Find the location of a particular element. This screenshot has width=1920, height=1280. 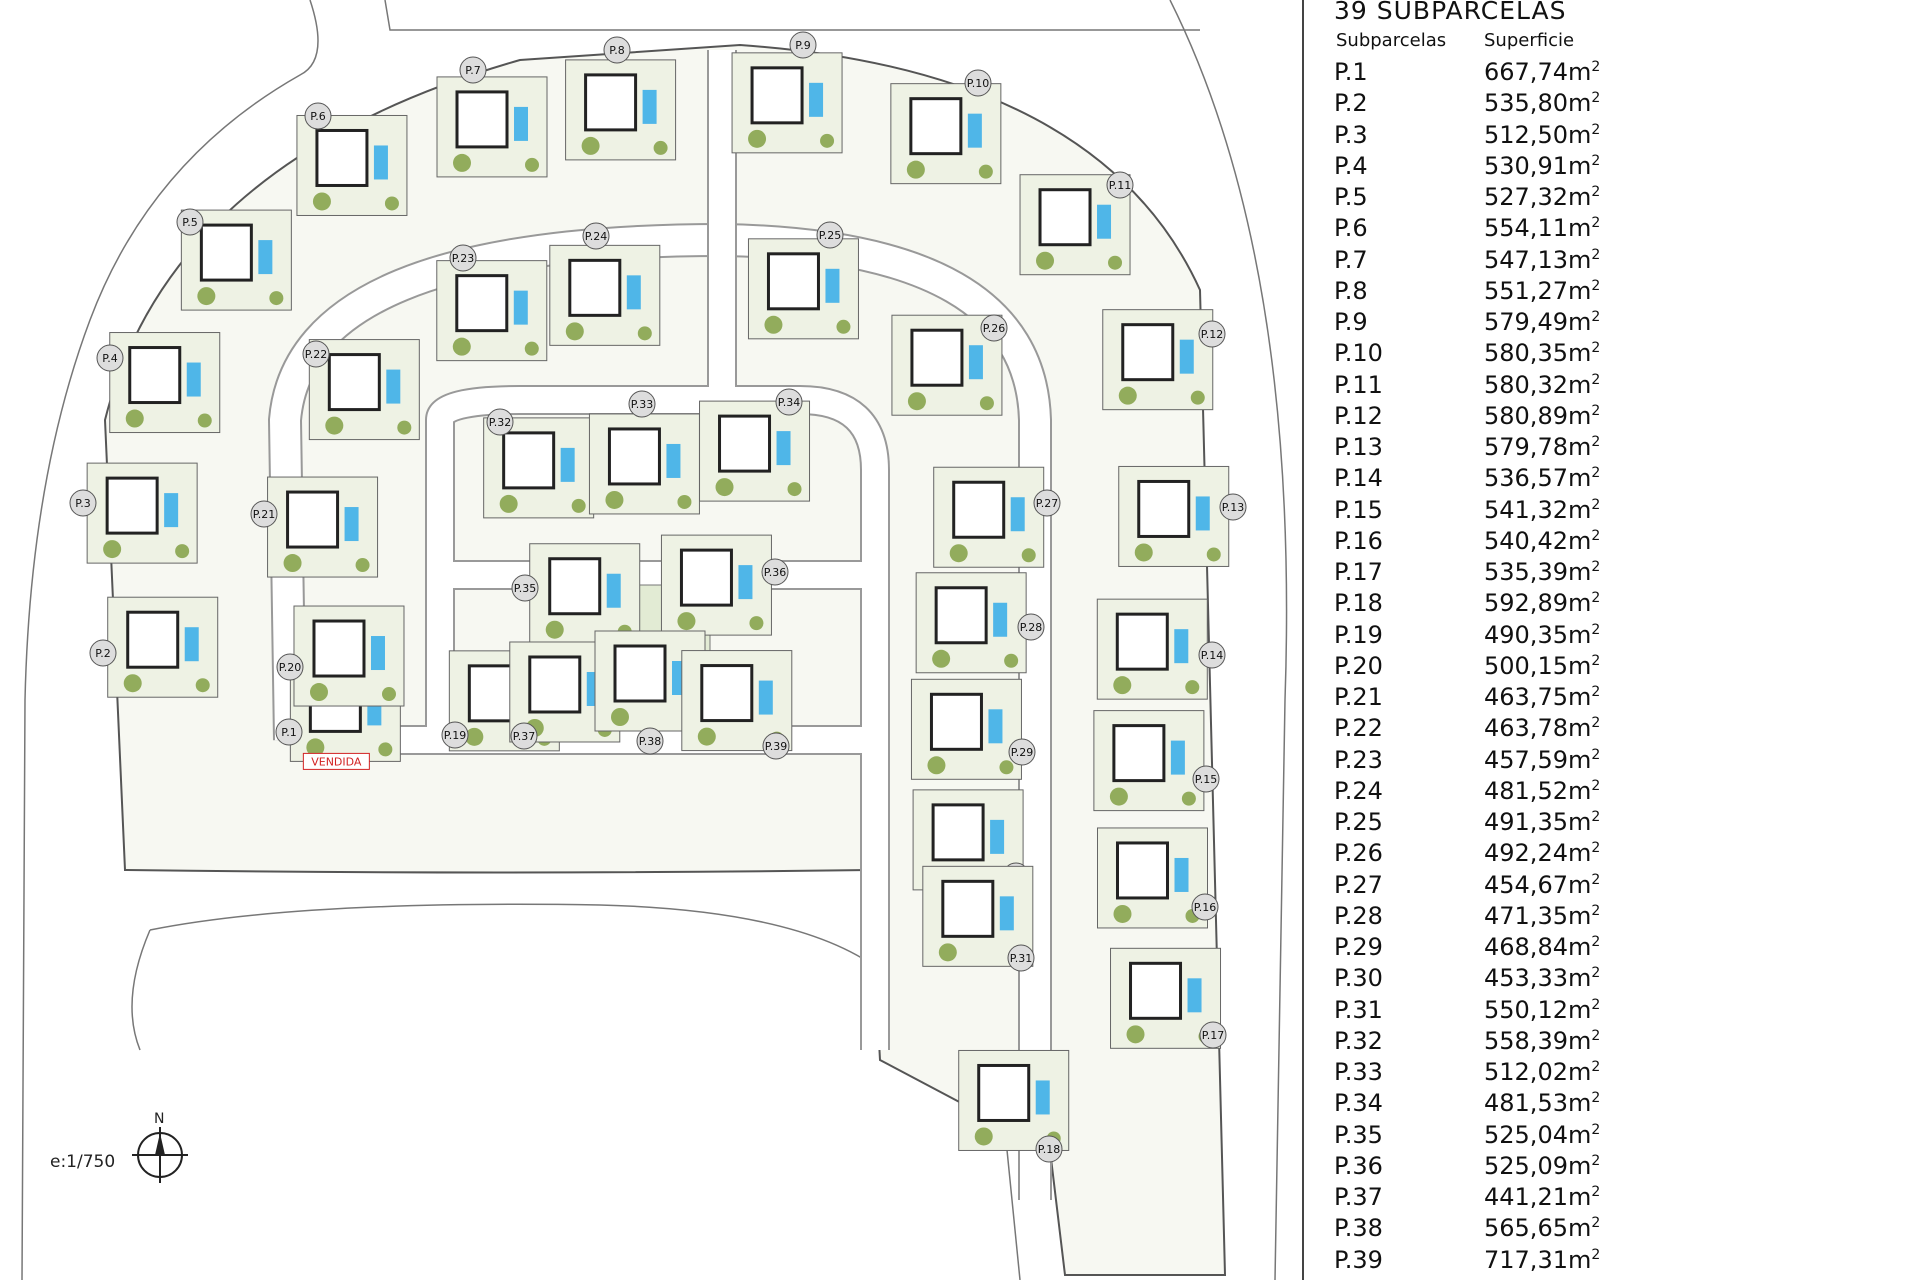

plot-label: P.38 is located at coordinates (650, 741).